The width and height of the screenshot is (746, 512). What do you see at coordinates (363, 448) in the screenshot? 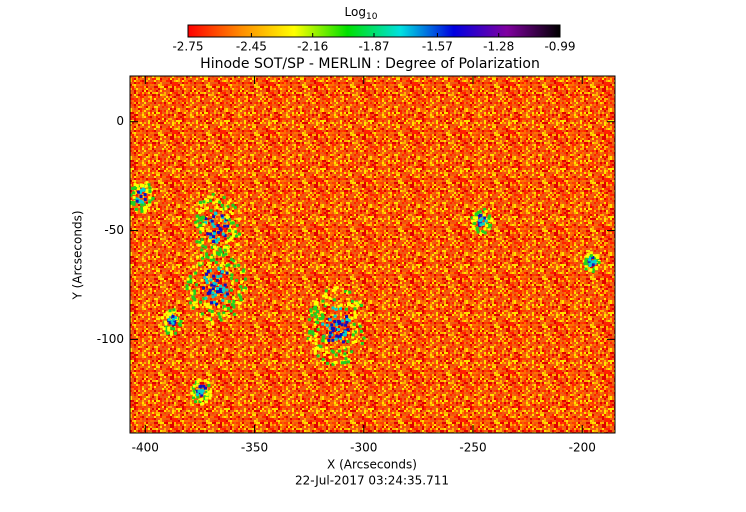
I see `x-tick-label: -300` at bounding box center [363, 448].